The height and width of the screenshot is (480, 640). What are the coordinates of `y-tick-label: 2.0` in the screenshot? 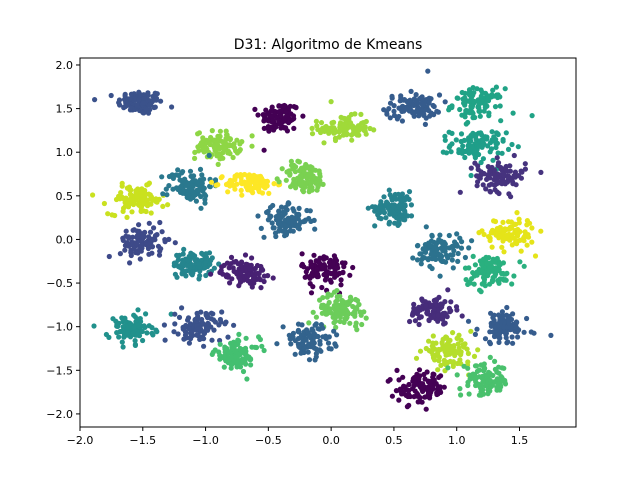 It's located at (65, 65).